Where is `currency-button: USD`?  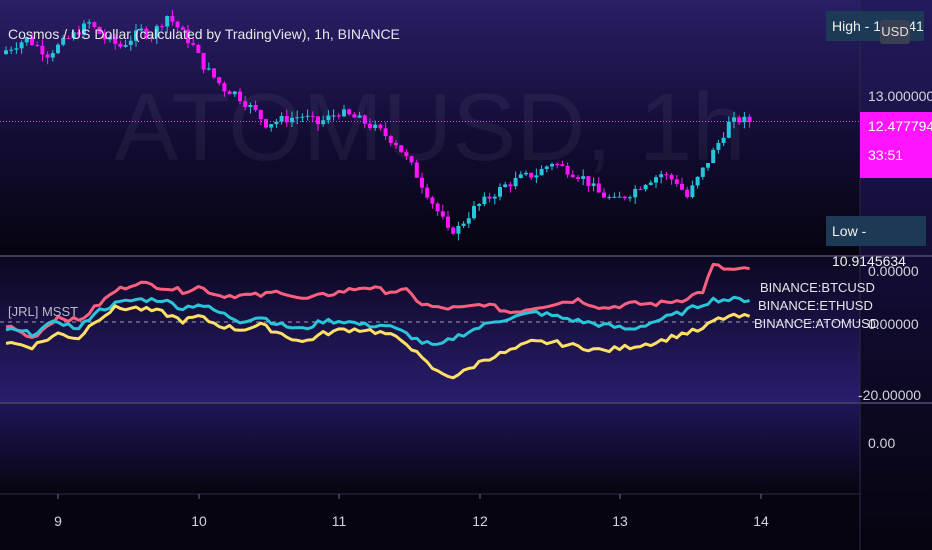 currency-button: USD is located at coordinates (895, 32).